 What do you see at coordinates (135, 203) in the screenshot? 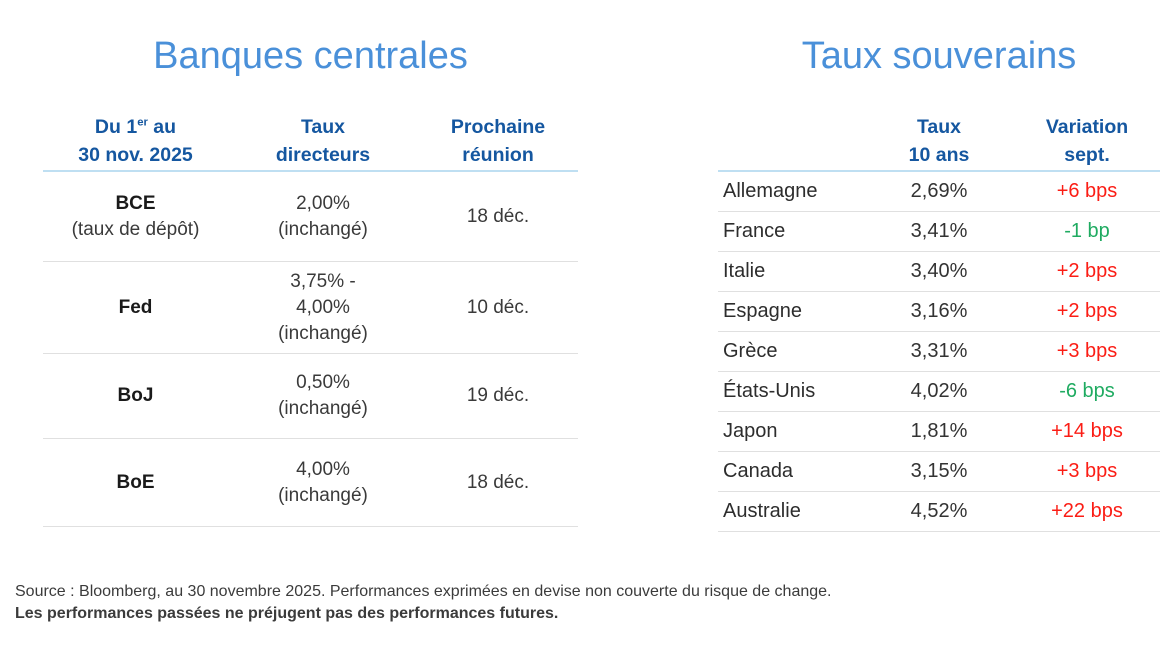
I see `bank-name: BCE` at bounding box center [135, 203].